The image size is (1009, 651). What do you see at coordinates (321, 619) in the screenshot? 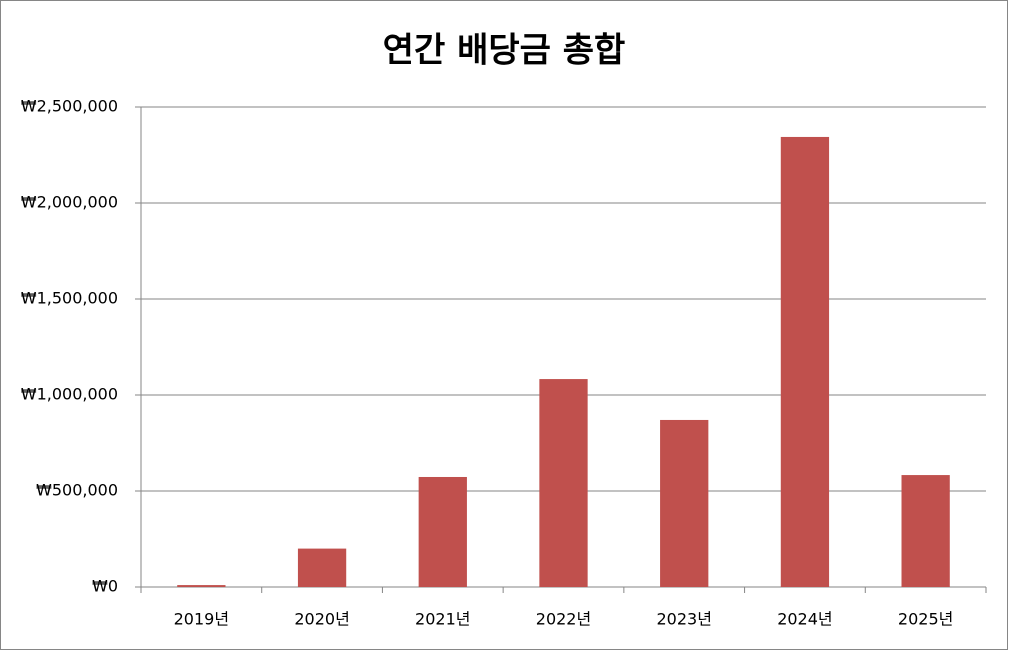
I see `x-tick-label: 2020년` at bounding box center [321, 619].